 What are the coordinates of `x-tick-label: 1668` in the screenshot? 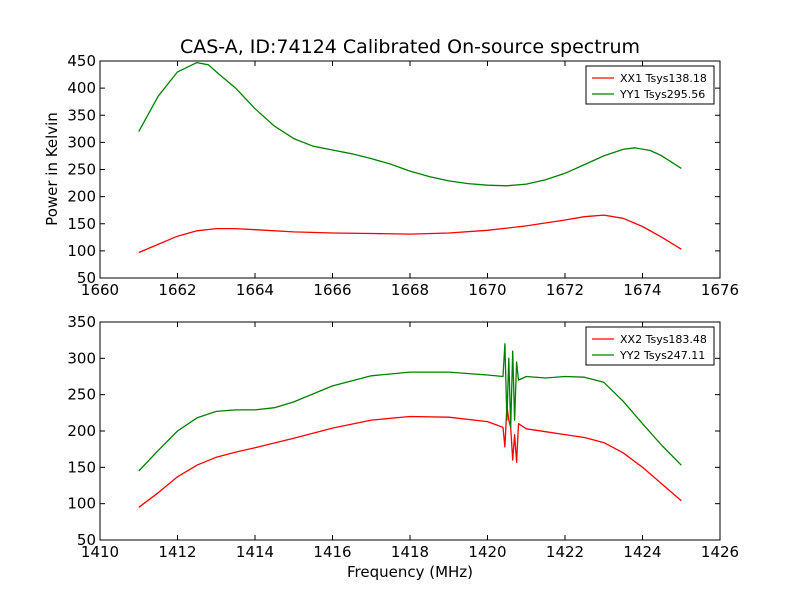 It's located at (410, 290).